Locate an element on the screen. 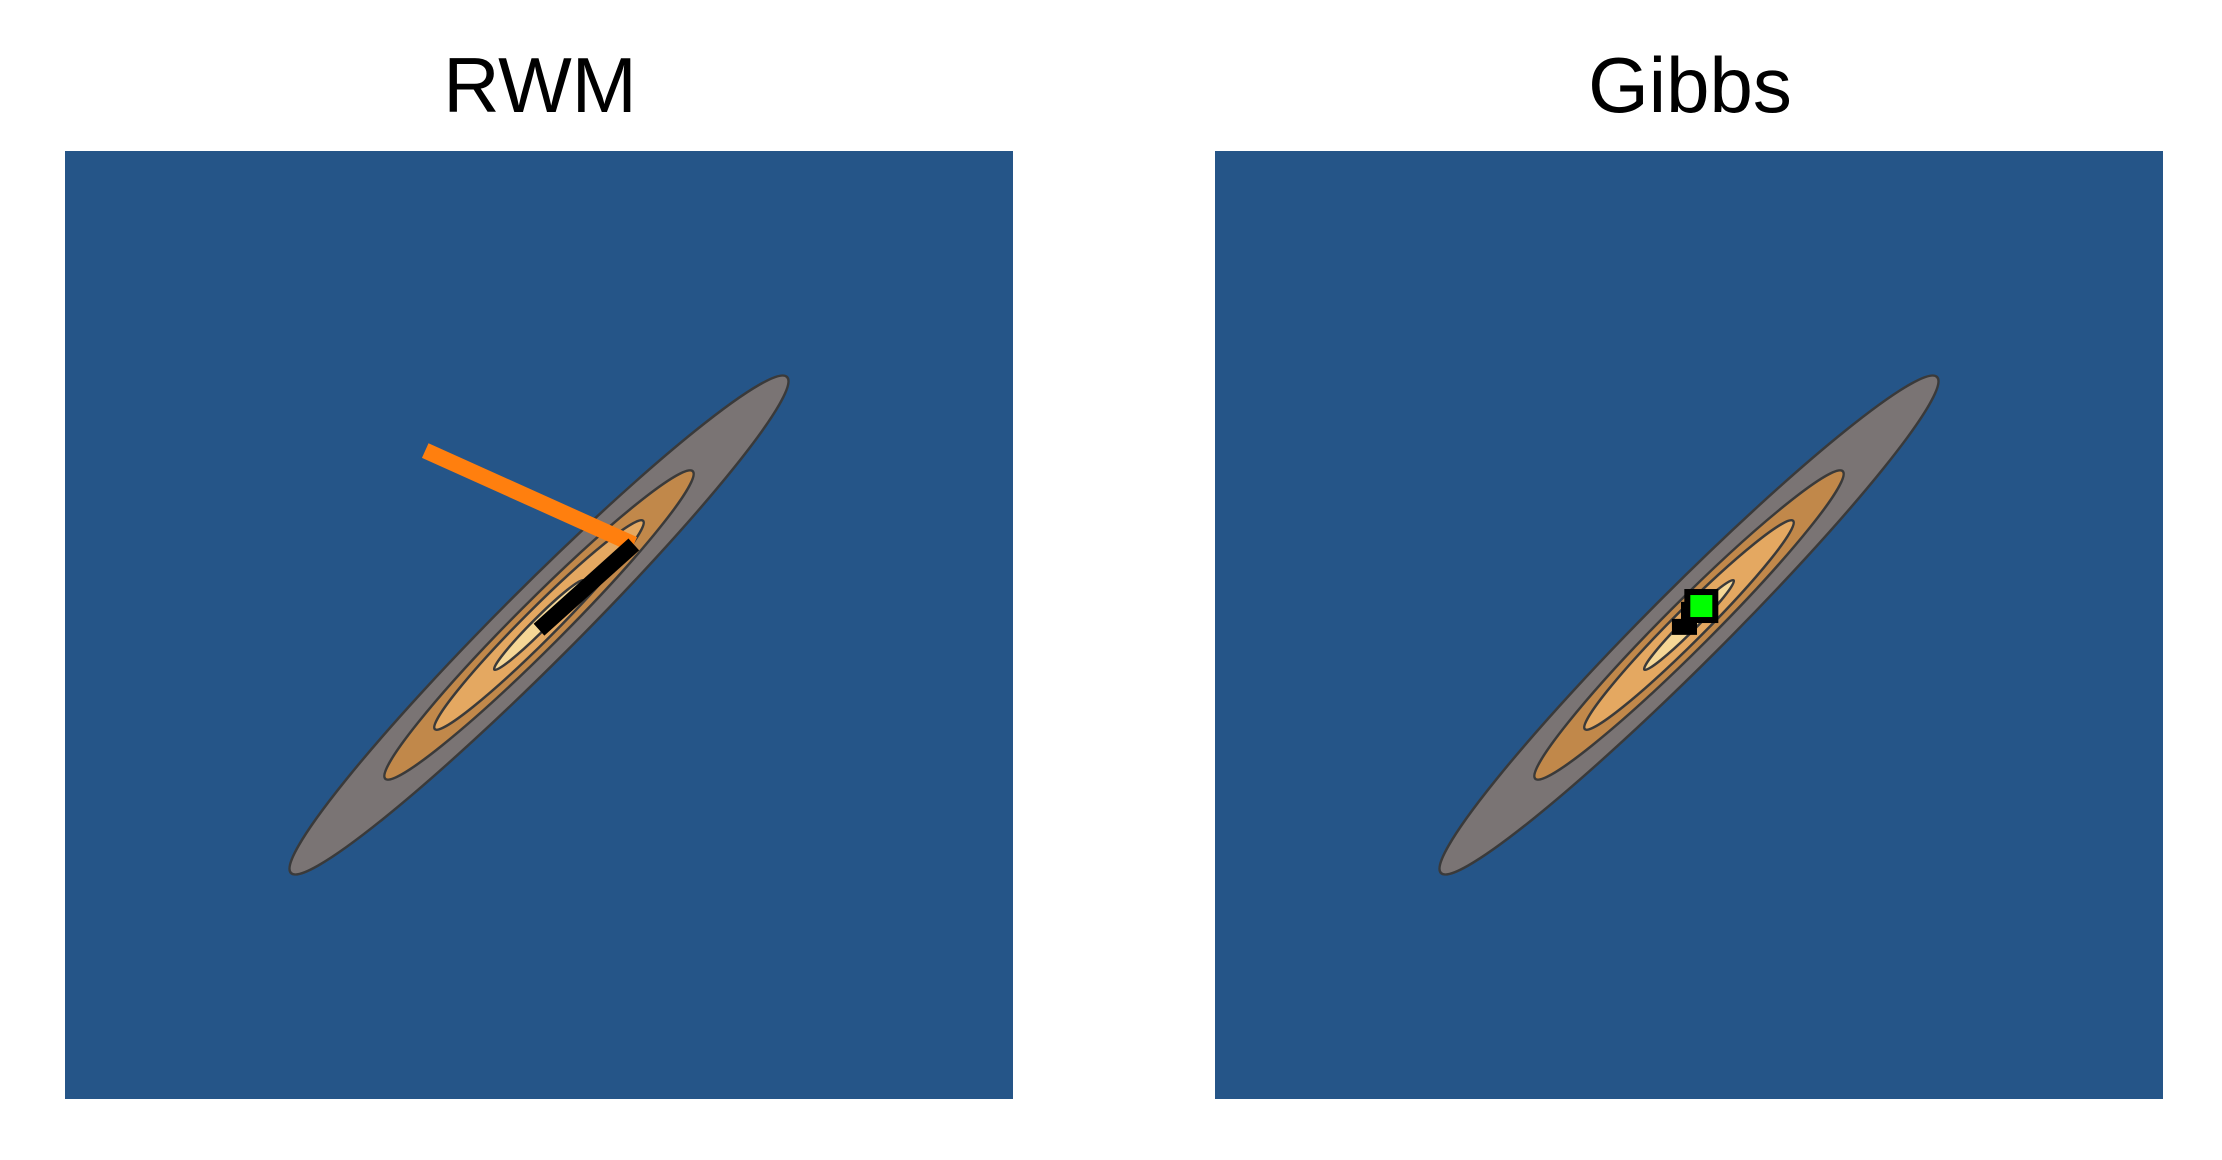 The width and height of the screenshot is (2222, 1160). gibbs-title: Gibbs is located at coordinates (1690, 85).